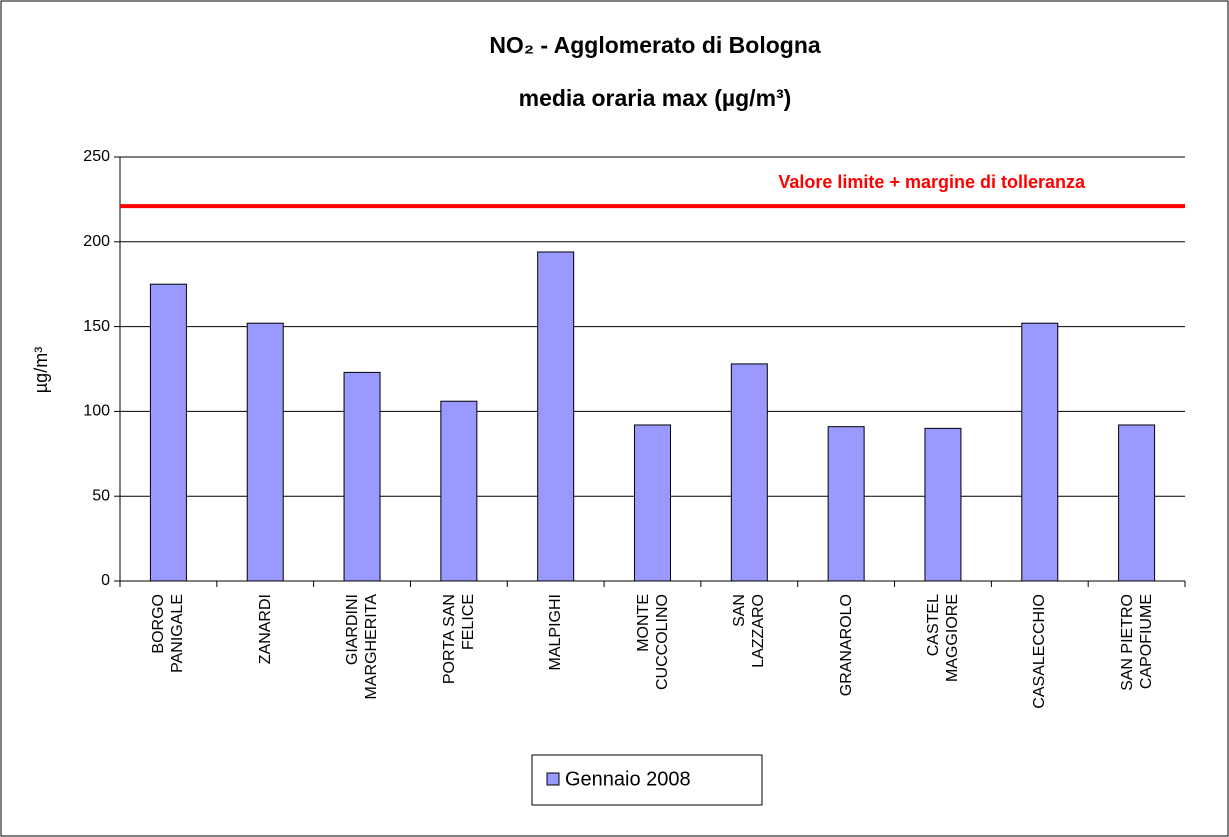  What do you see at coordinates (932, 182) in the screenshot?
I see `reference-label: Valore limite + margine di tolleranza` at bounding box center [932, 182].